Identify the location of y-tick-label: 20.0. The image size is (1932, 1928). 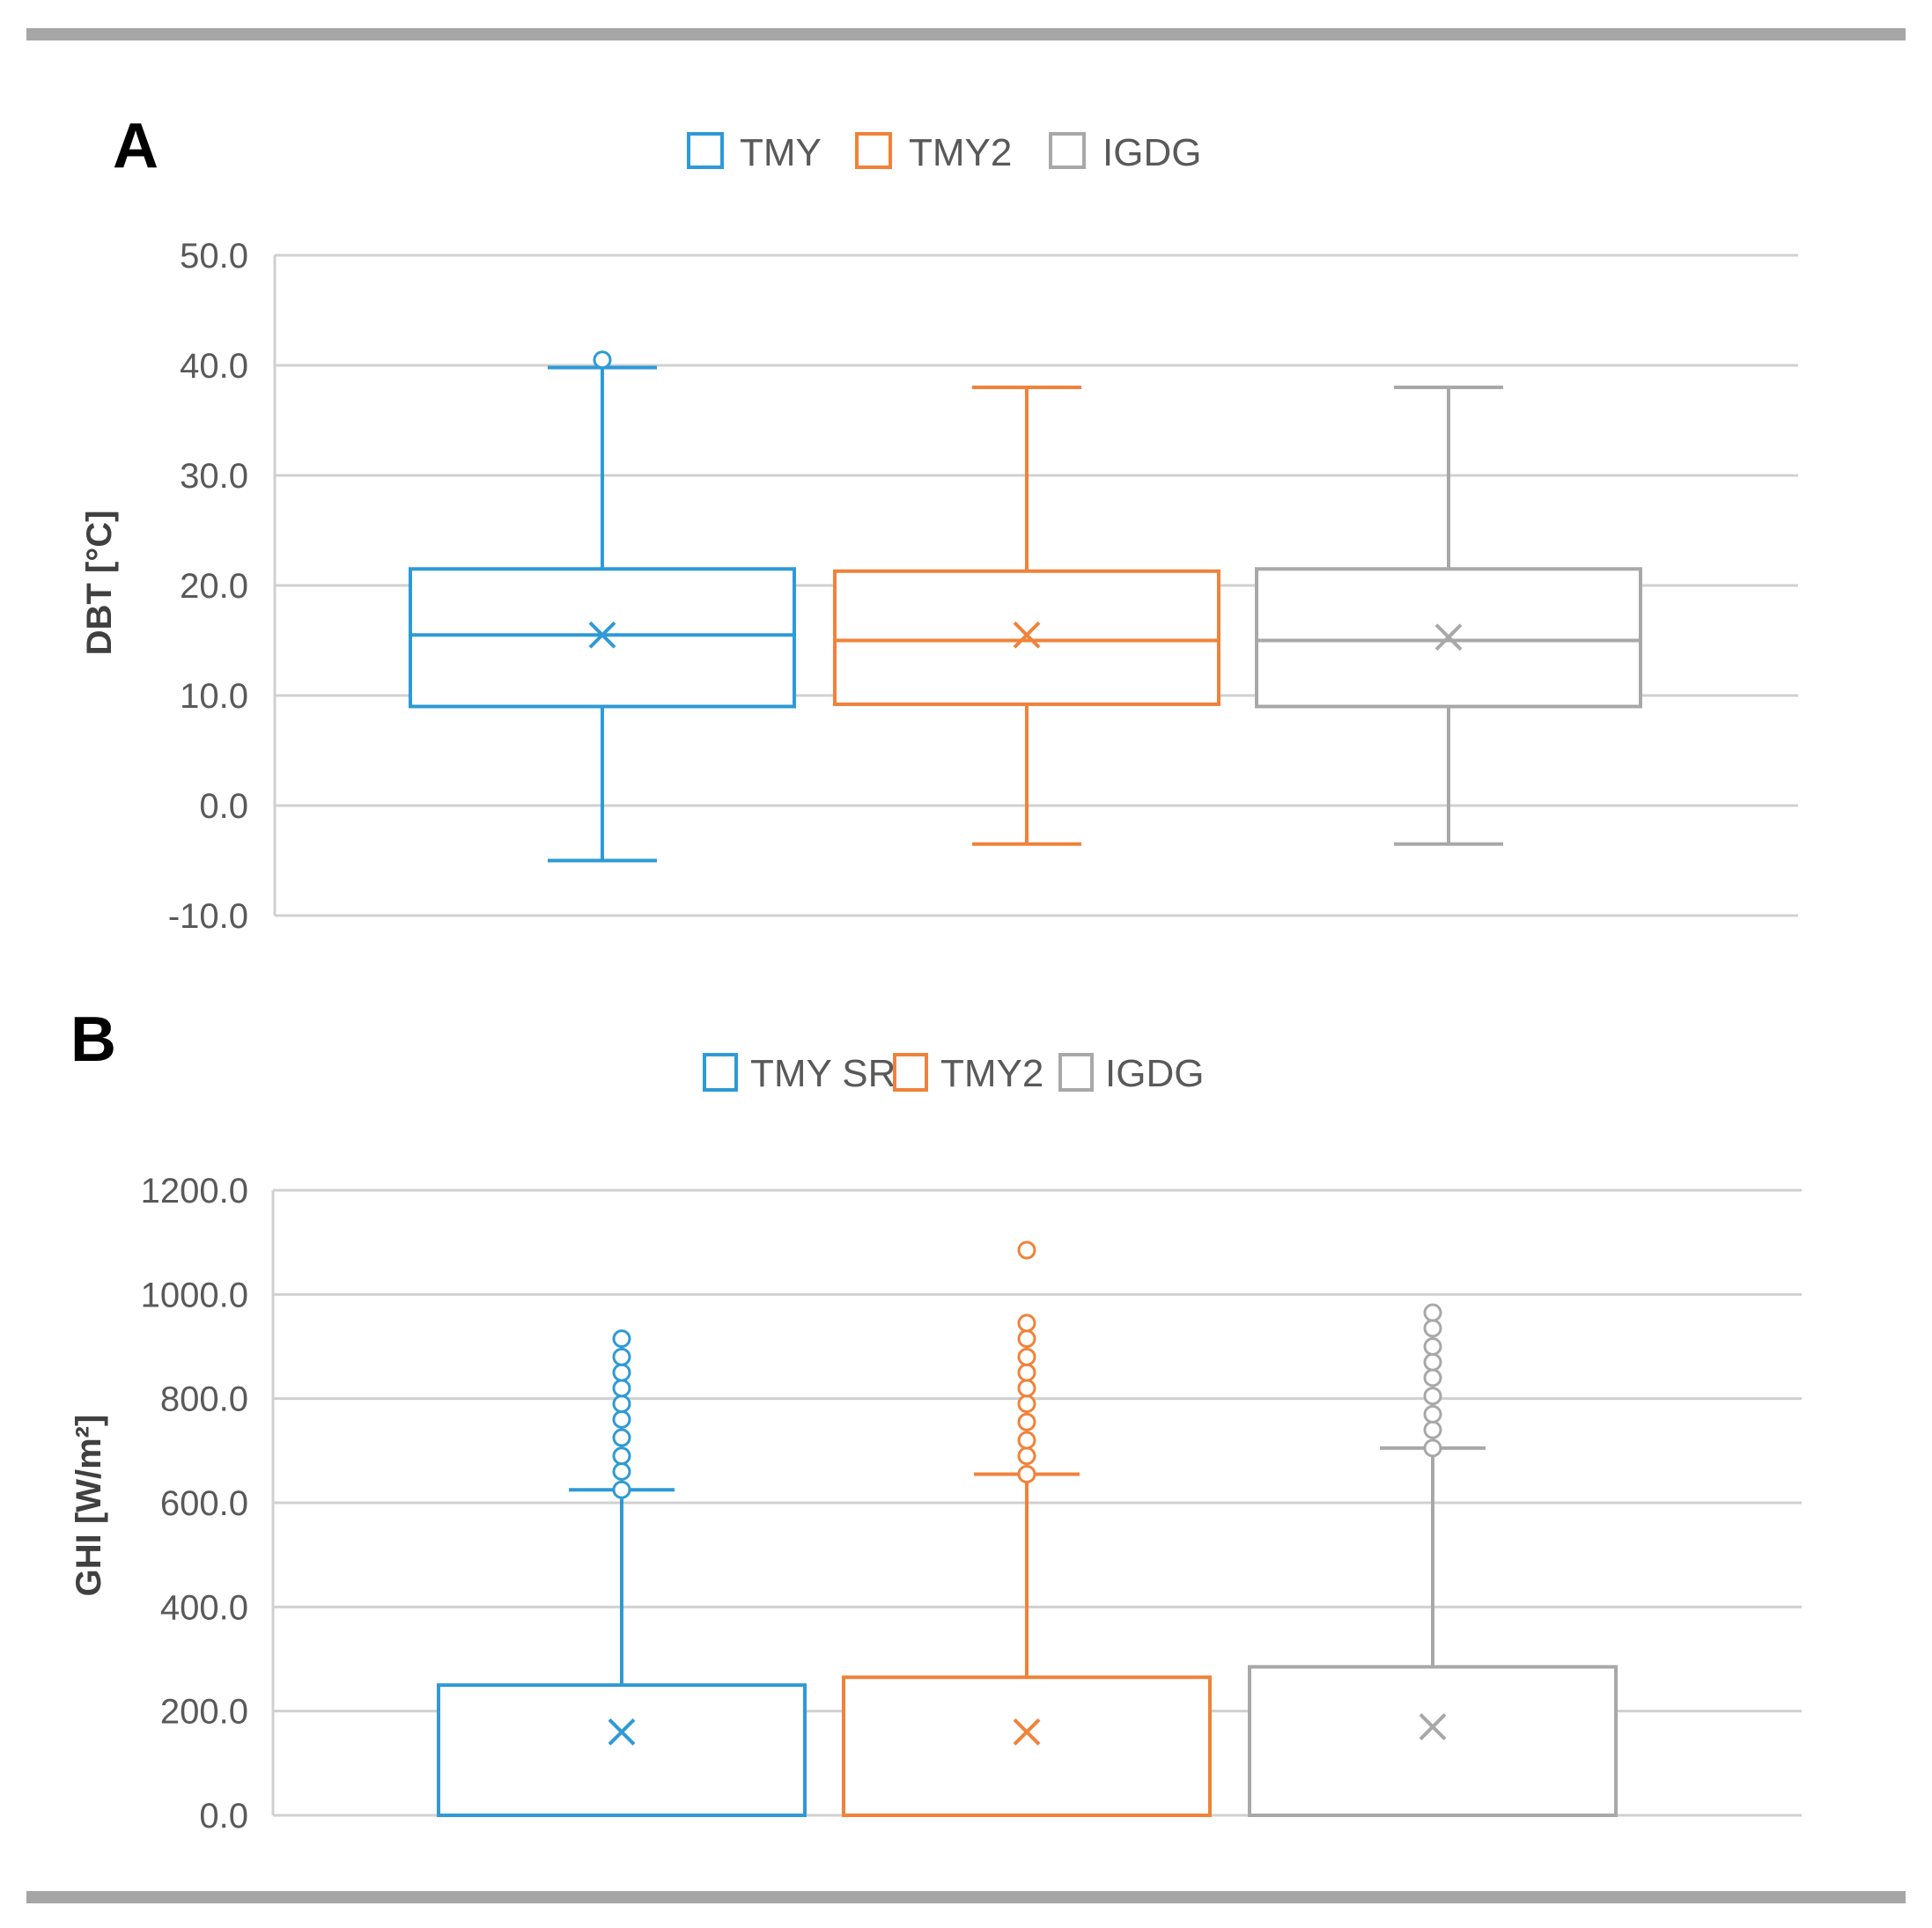
(214, 586).